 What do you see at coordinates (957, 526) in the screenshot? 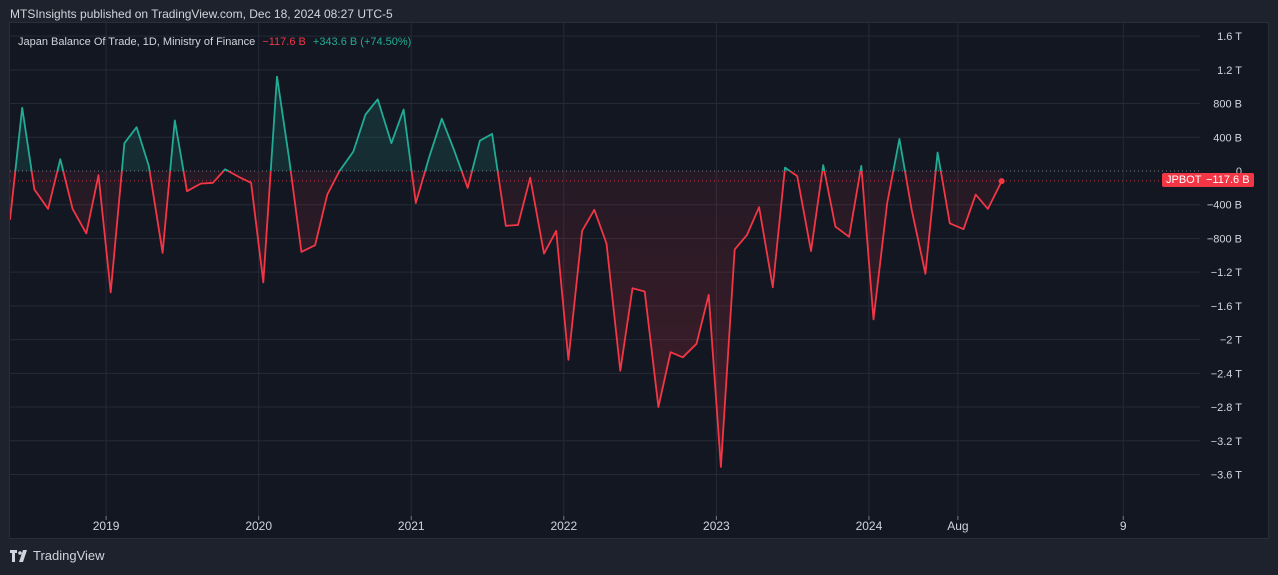
I see `x-tick-label: Aug` at bounding box center [957, 526].